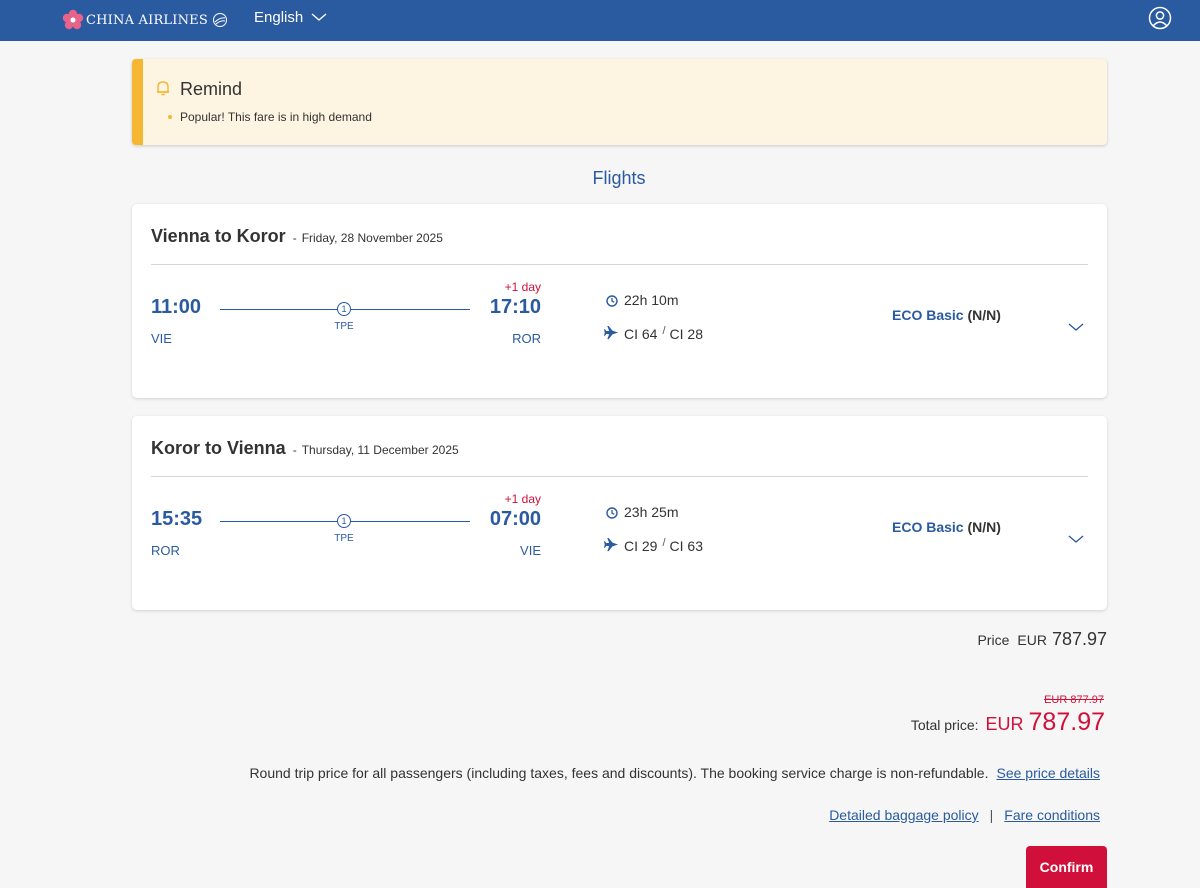 The image size is (1200, 888). What do you see at coordinates (211, 89) in the screenshot?
I see `remind-title: Remind` at bounding box center [211, 89].